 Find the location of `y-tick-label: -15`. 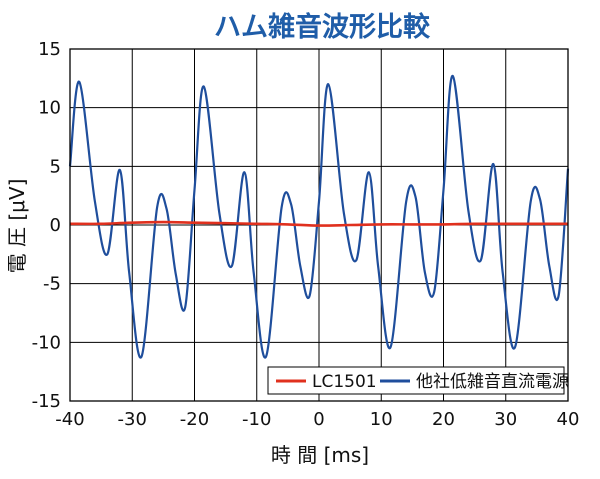

y-tick-label: -15 is located at coordinates (46, 401).